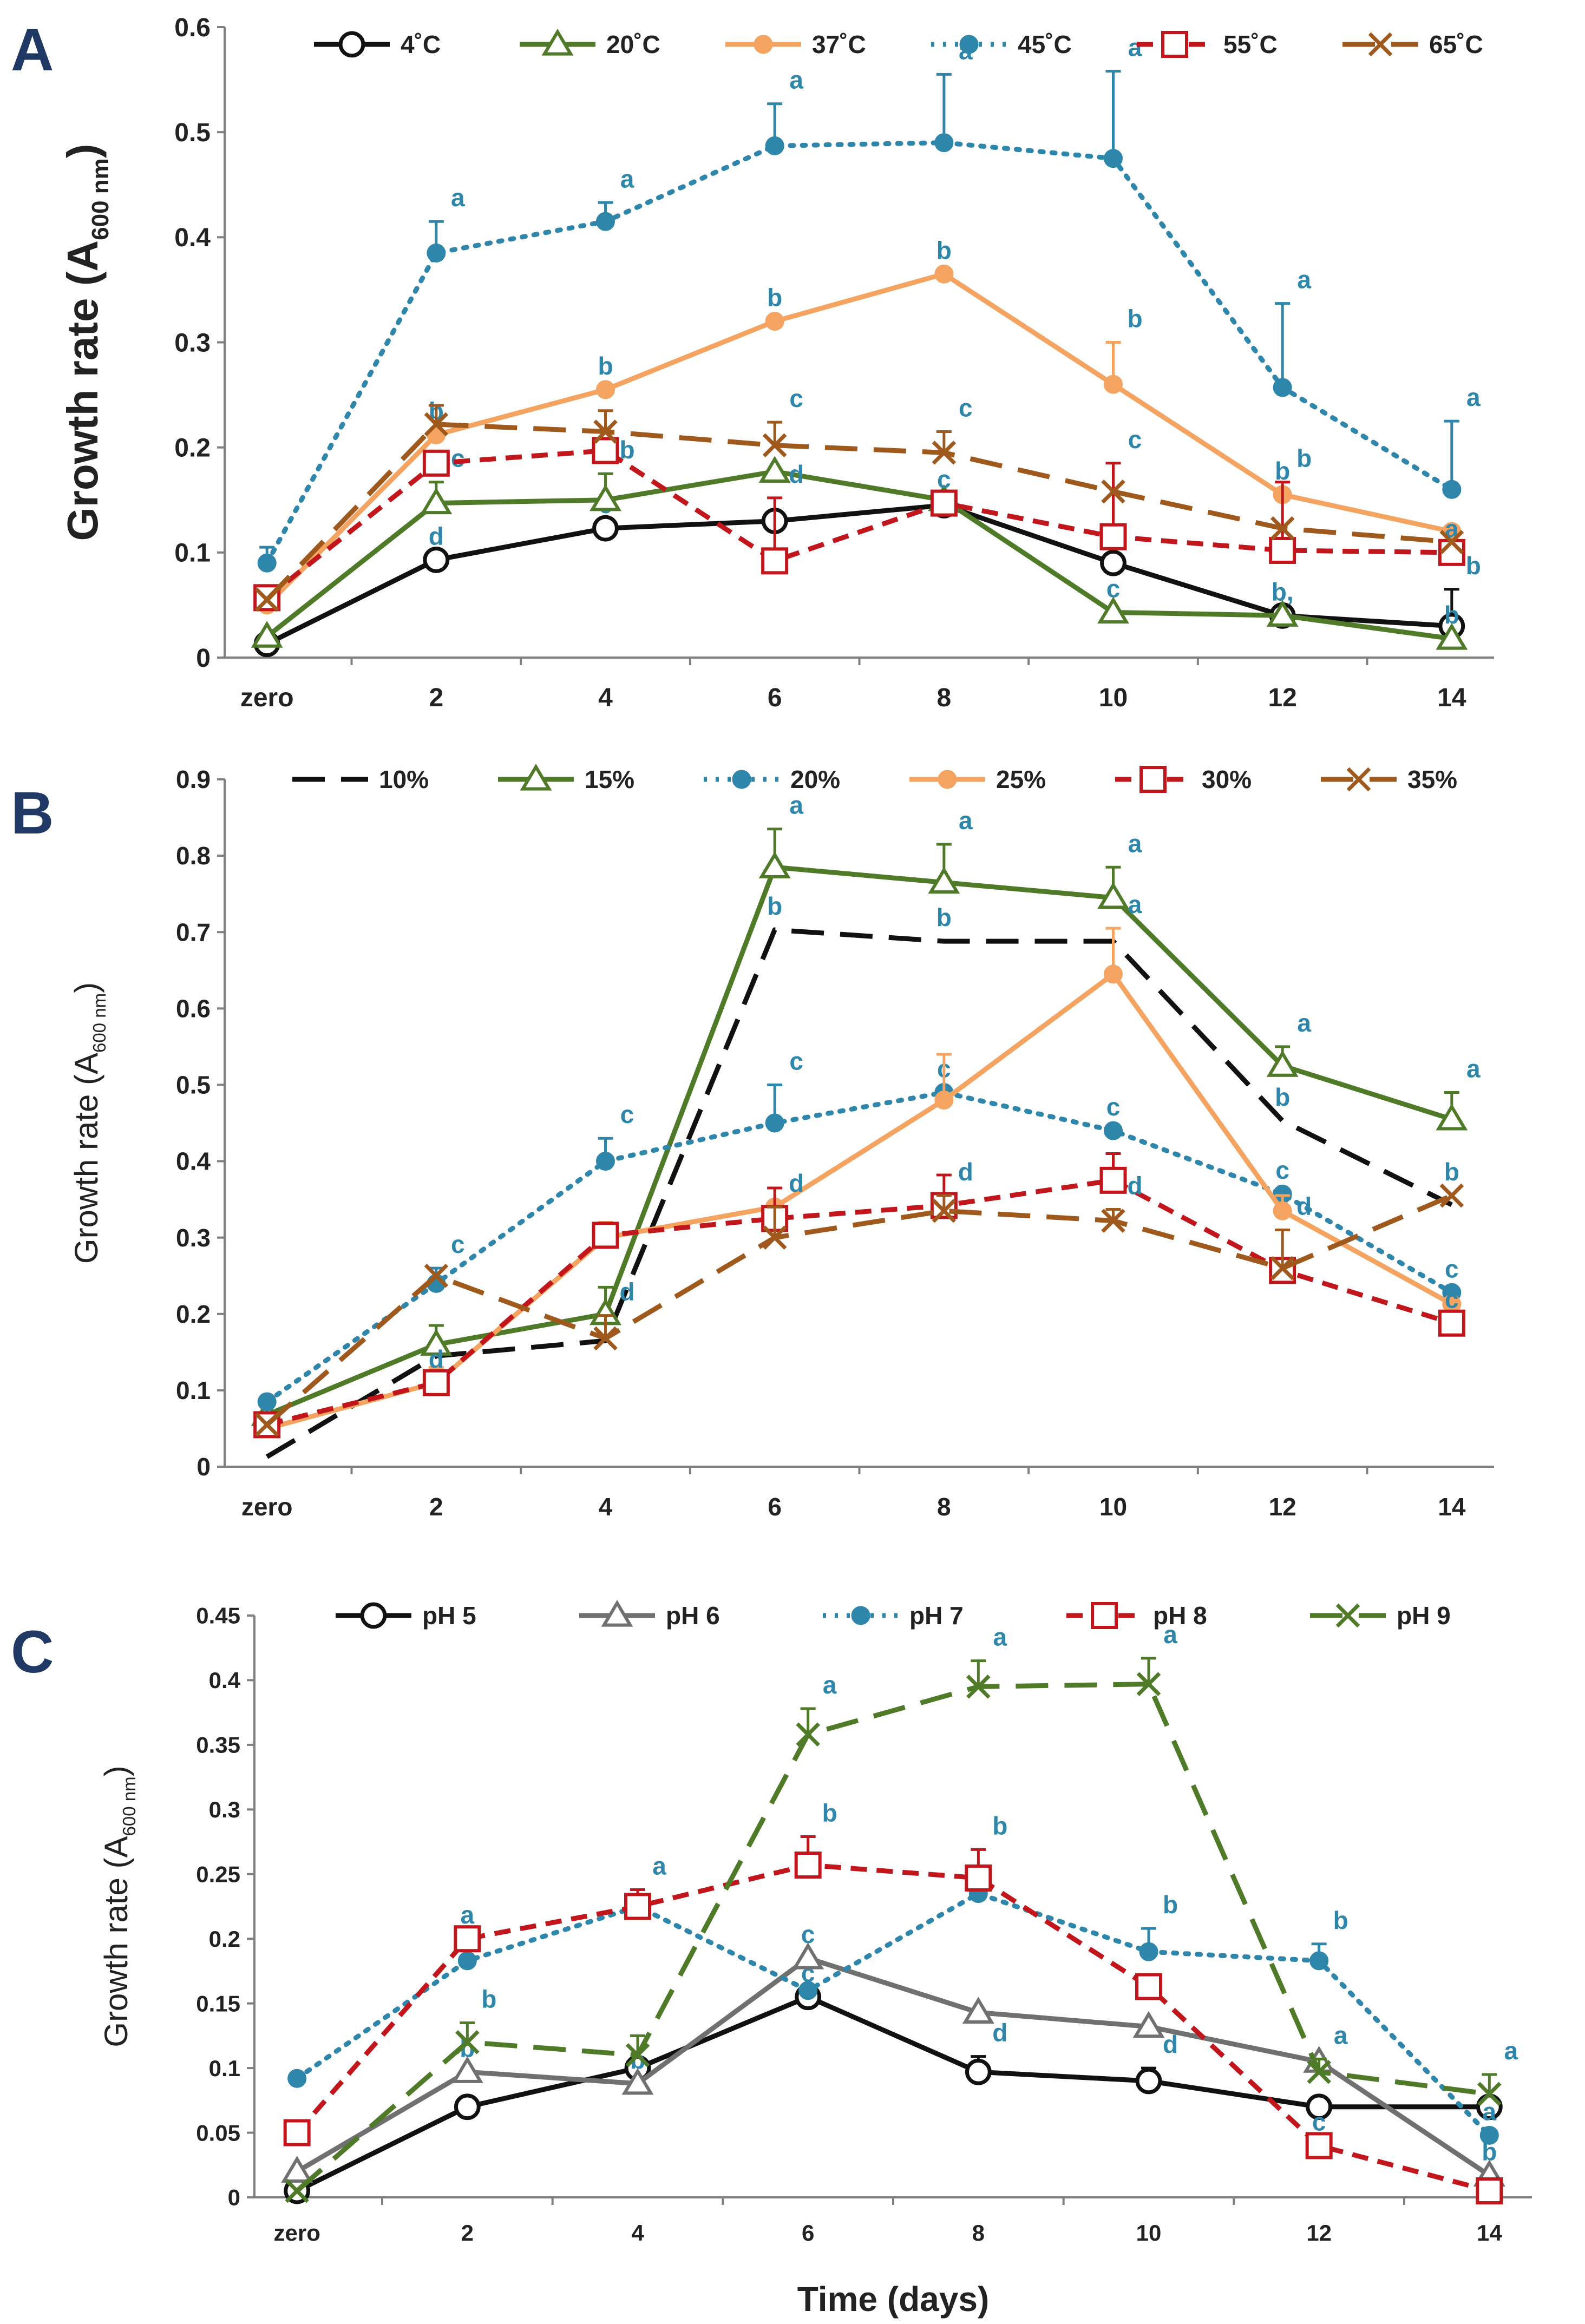 This screenshot has width=1585, height=2324. What do you see at coordinates (1250, 44) in the screenshot?
I see `legend-label: 55˚C` at bounding box center [1250, 44].